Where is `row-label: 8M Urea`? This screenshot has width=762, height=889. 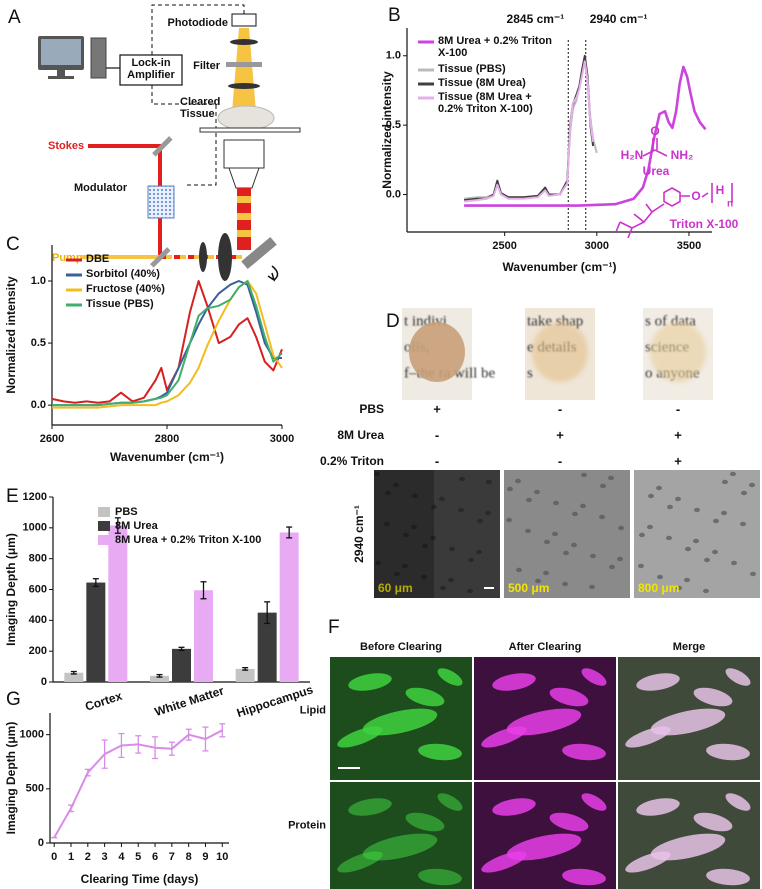
row-label: 8M Urea is located at coordinates (360, 435).